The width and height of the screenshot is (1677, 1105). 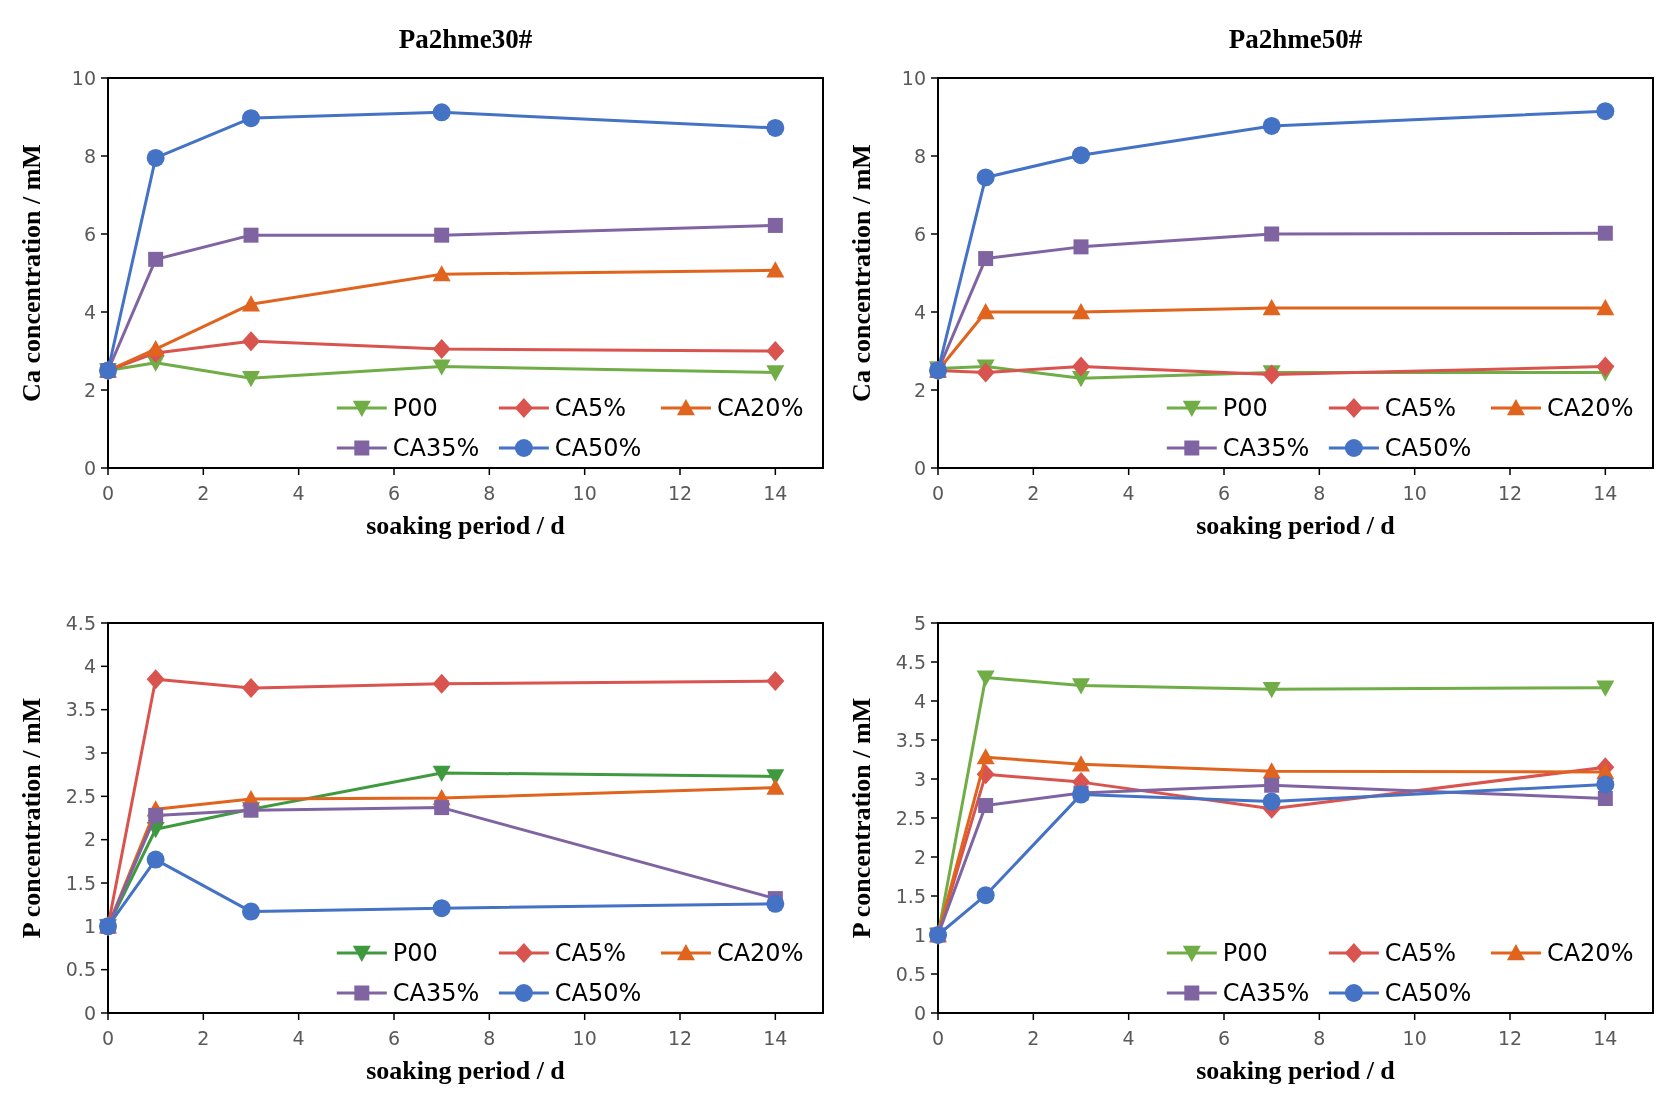 What do you see at coordinates (861, 818) in the screenshot?
I see `y-axis-title: P concentration / mM` at bounding box center [861, 818].